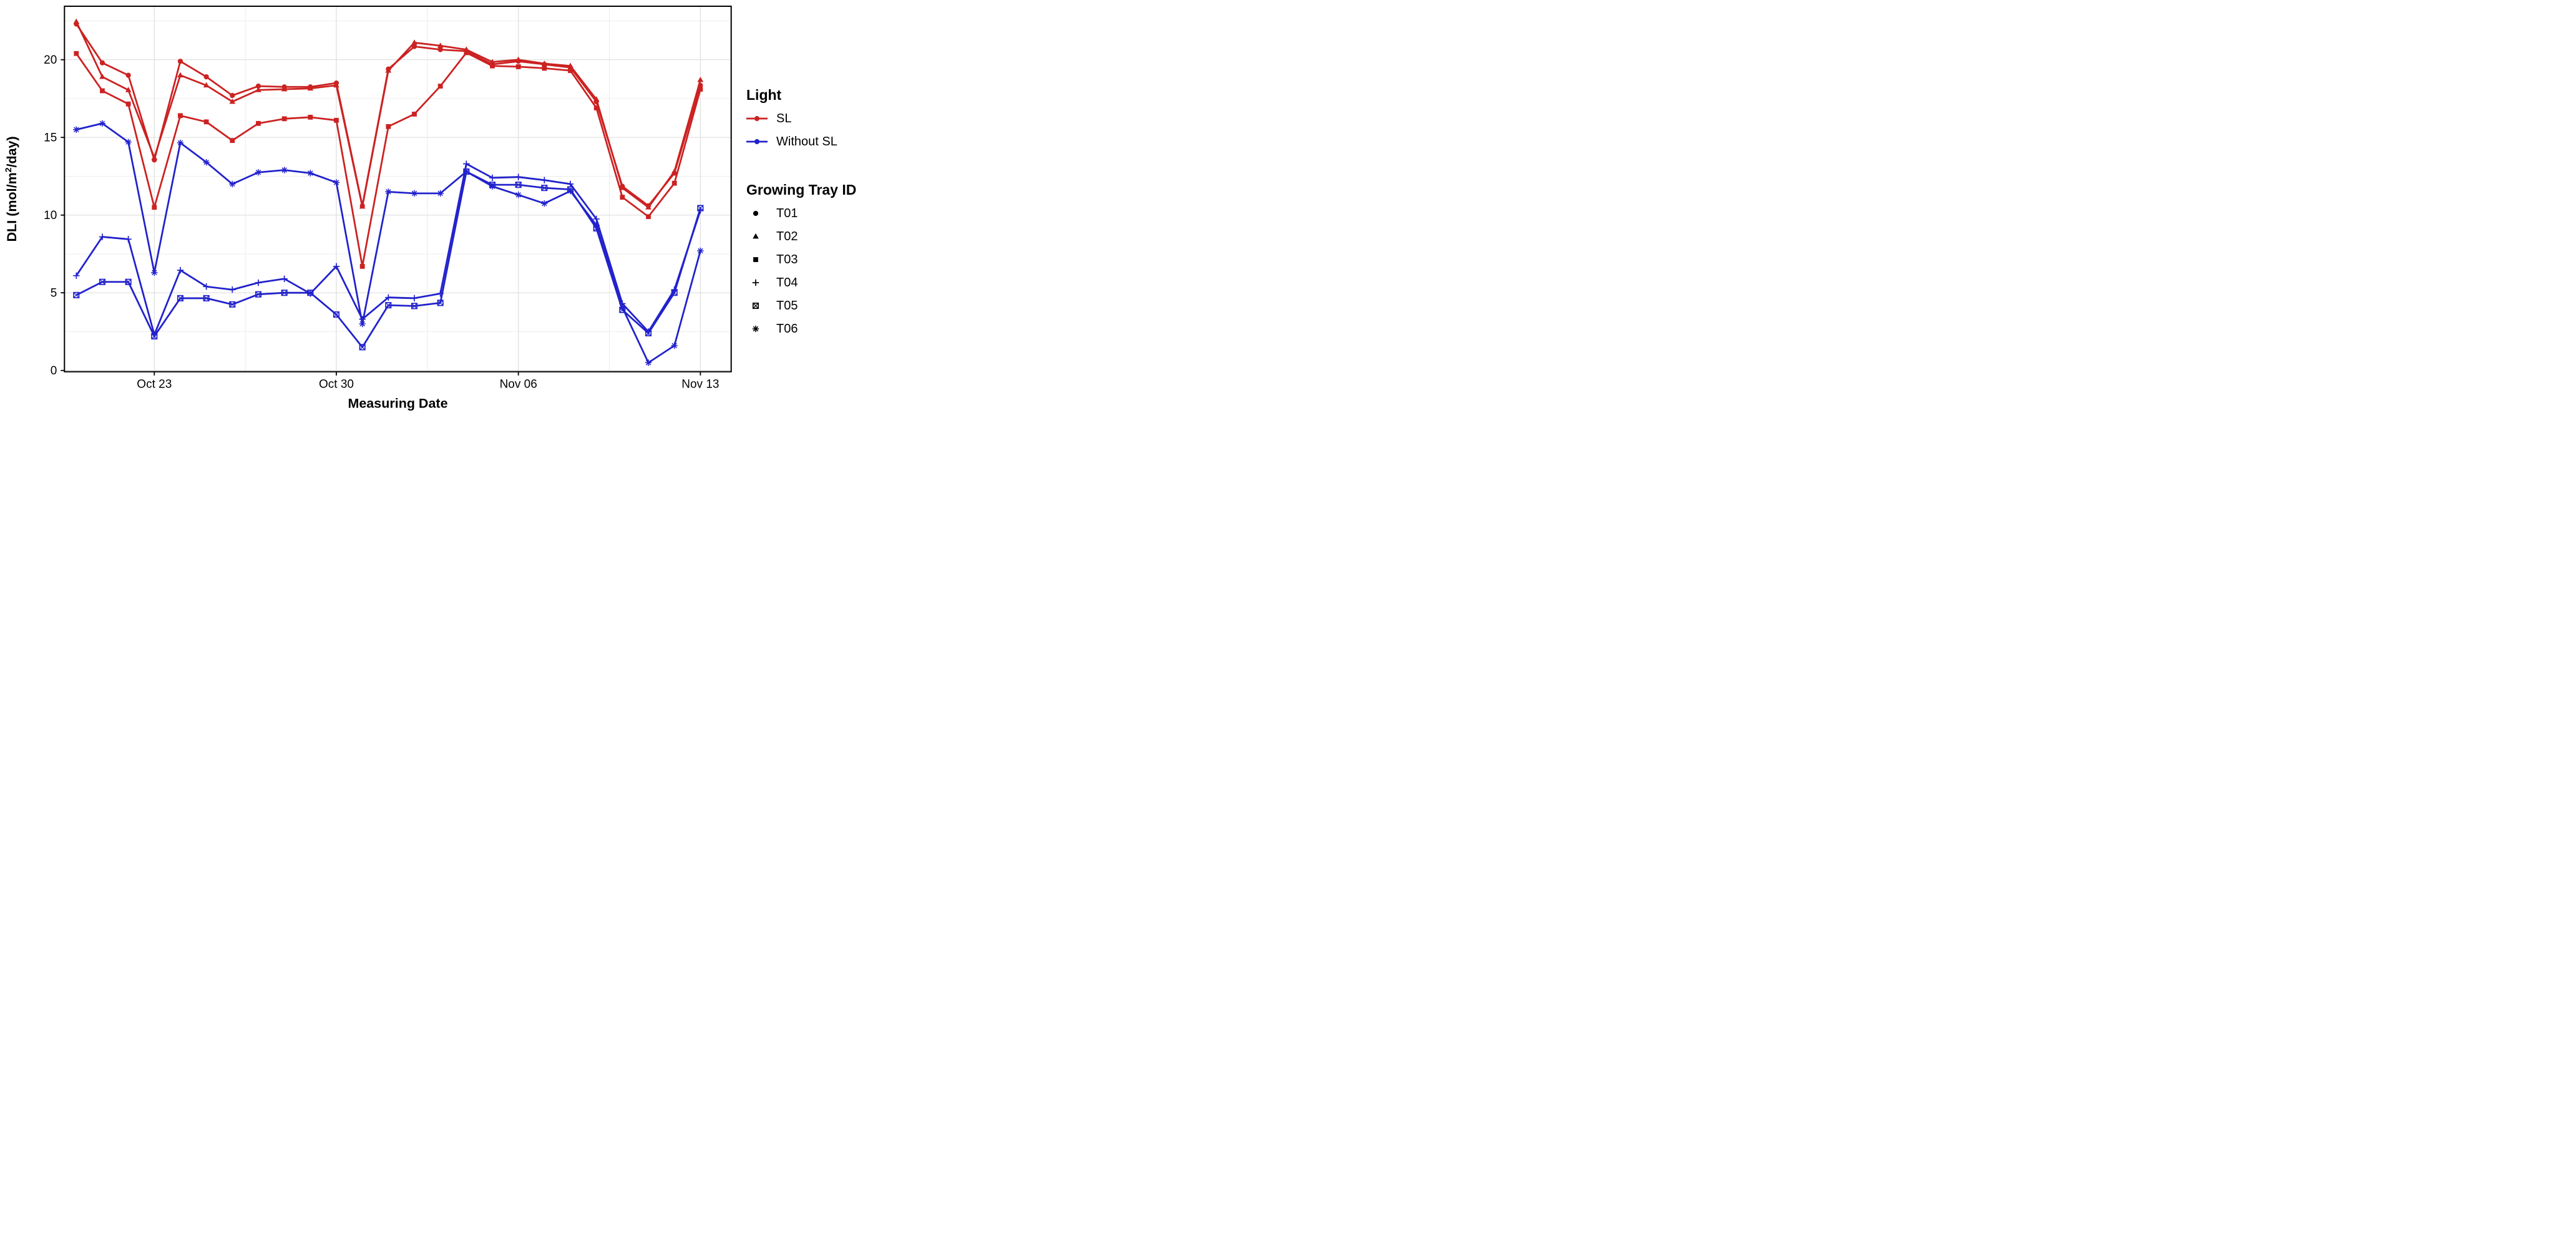 The image size is (2576, 1253). Describe the element at coordinates (50, 215) in the screenshot. I see `y-tick-label: 10` at that location.